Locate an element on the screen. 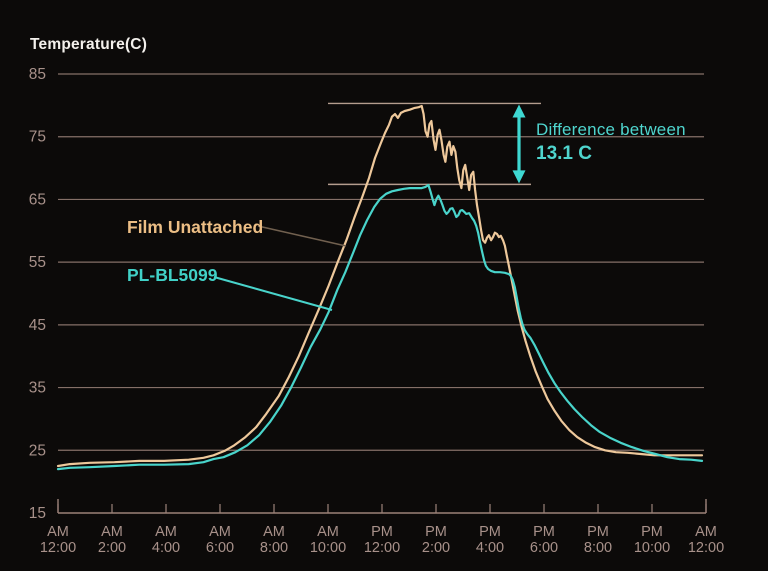 This screenshot has height=571, width=768. x-tick-label-1: AM 2:00 is located at coordinates (112, 540).